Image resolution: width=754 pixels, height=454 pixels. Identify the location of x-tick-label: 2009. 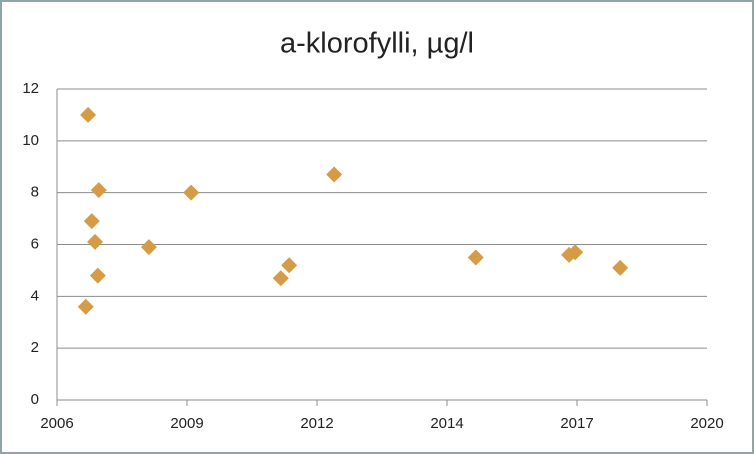
(186, 423).